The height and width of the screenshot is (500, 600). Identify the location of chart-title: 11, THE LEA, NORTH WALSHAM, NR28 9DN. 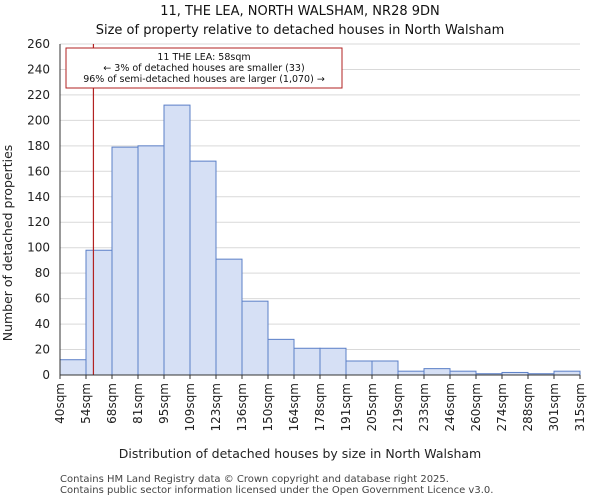
(300, 11).